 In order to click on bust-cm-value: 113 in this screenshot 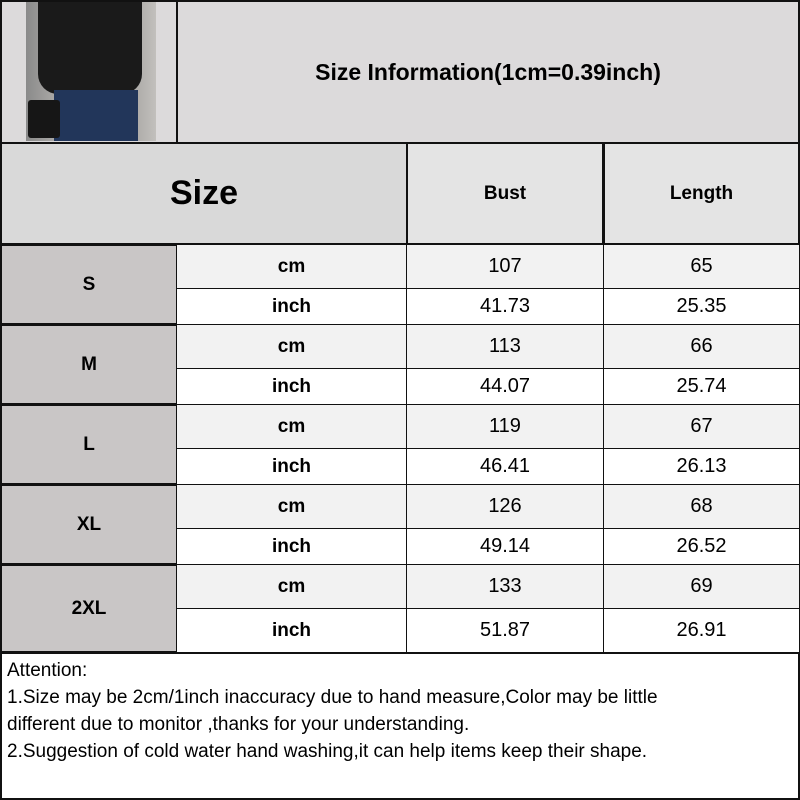, I will do `click(505, 346)`.